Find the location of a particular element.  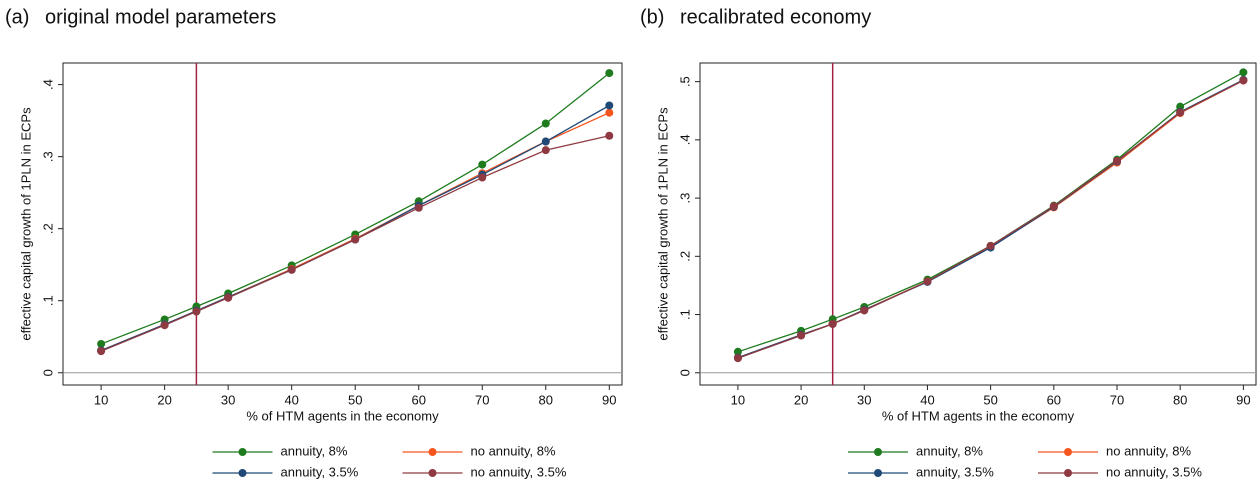

chart-title: recalibrated economy is located at coordinates (775, 17).